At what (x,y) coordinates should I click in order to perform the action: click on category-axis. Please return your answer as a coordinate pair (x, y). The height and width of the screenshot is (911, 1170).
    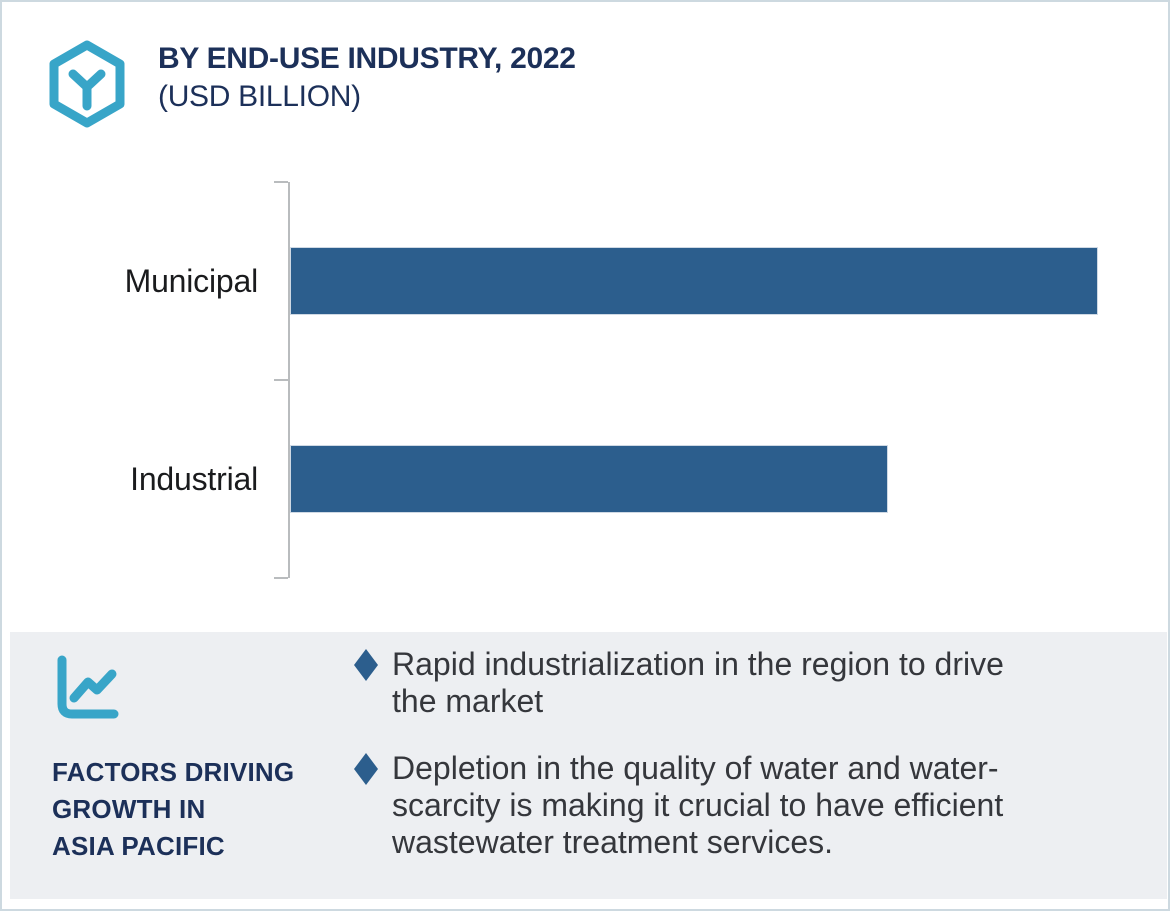
    Looking at the image, I should click on (289, 380).